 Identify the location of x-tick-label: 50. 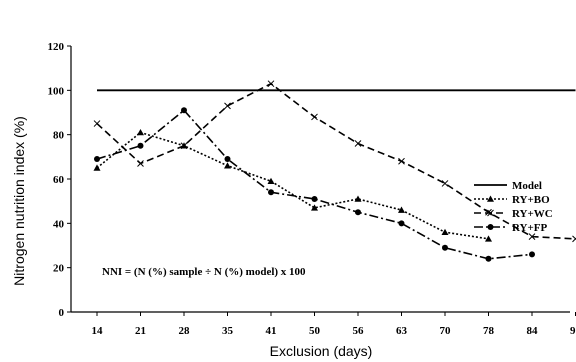
(315, 331).